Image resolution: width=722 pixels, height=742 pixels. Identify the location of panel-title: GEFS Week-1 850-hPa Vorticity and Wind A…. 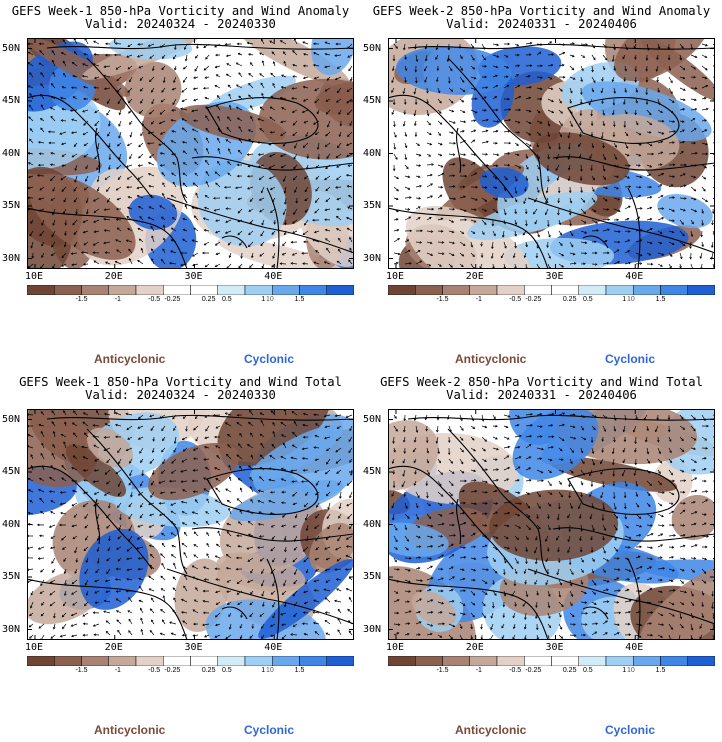
(180, 11).